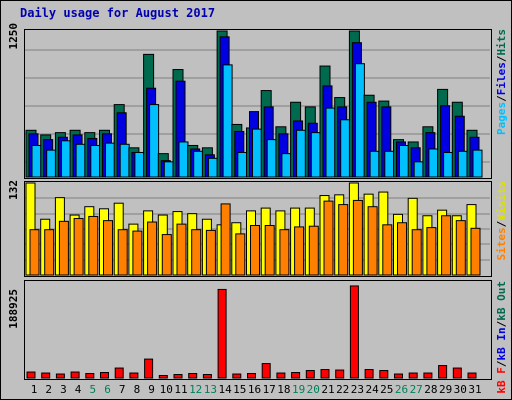 This screenshot has width=512, height=400. Describe the element at coordinates (431, 389) in the screenshot. I see `x-tick-label-day-28: 28` at that location.